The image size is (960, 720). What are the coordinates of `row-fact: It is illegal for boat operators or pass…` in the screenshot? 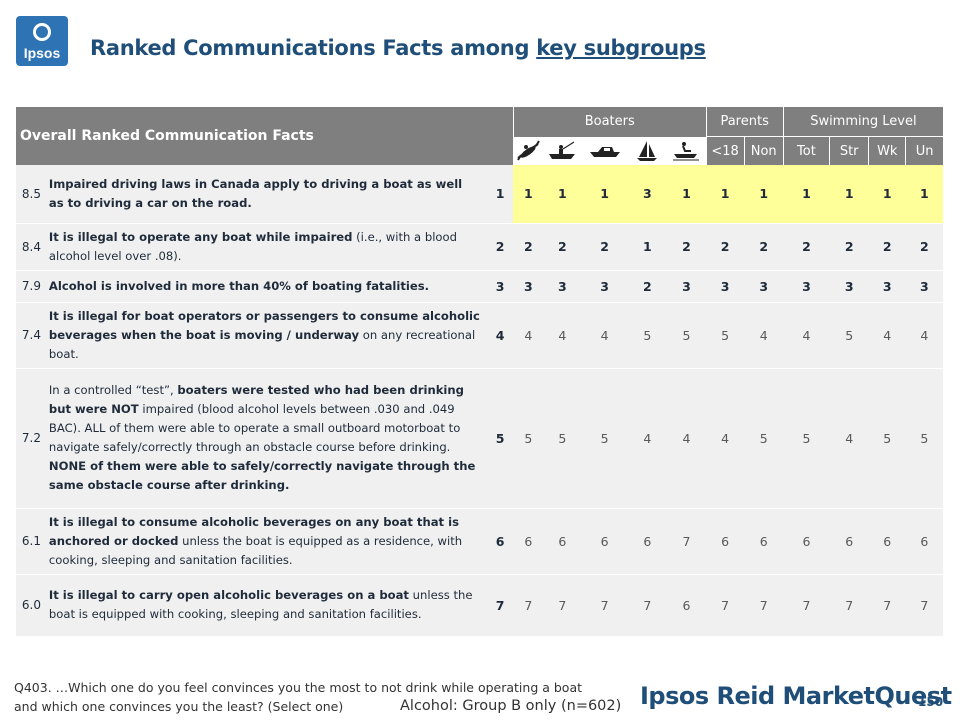 It's located at (266, 335).